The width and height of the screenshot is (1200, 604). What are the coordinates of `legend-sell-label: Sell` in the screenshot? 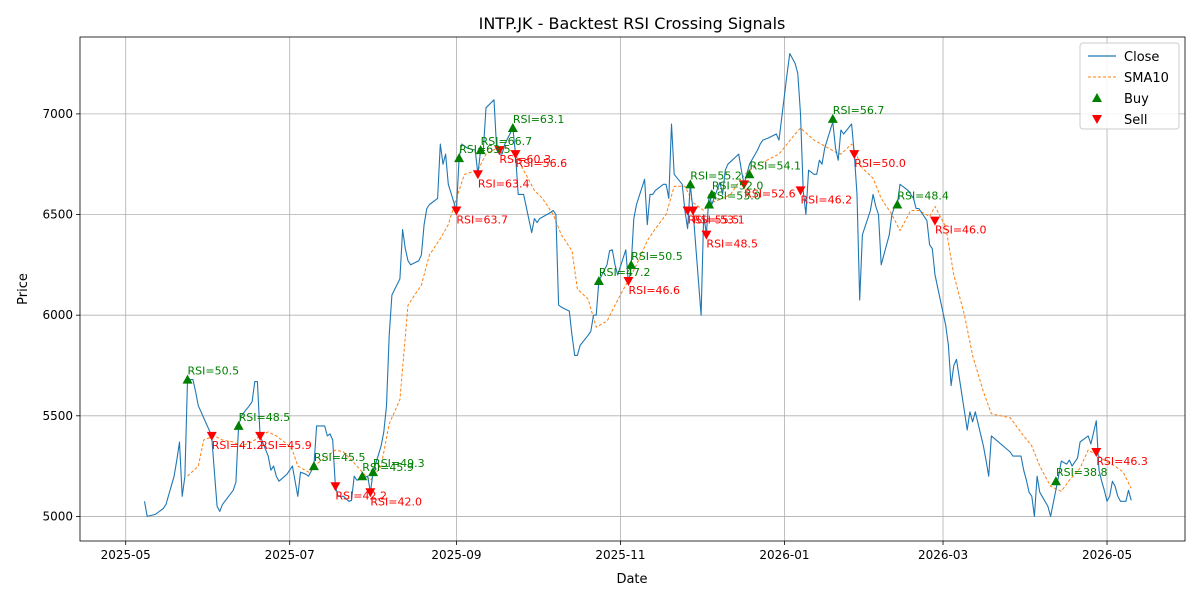 It's located at (1135, 120).